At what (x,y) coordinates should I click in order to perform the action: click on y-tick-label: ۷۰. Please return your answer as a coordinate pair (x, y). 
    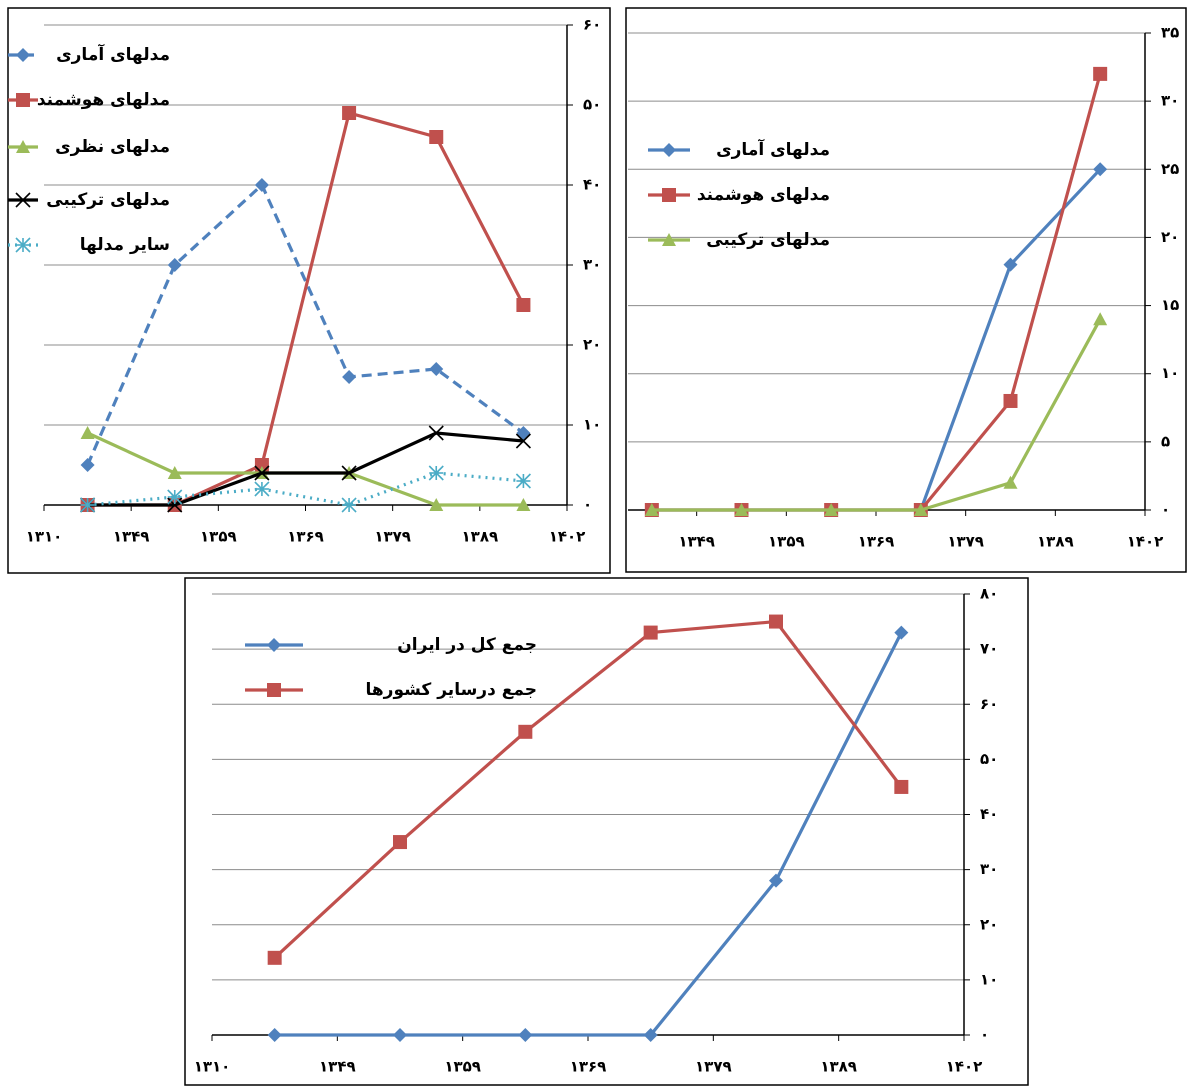
    Looking at the image, I should click on (989, 649).